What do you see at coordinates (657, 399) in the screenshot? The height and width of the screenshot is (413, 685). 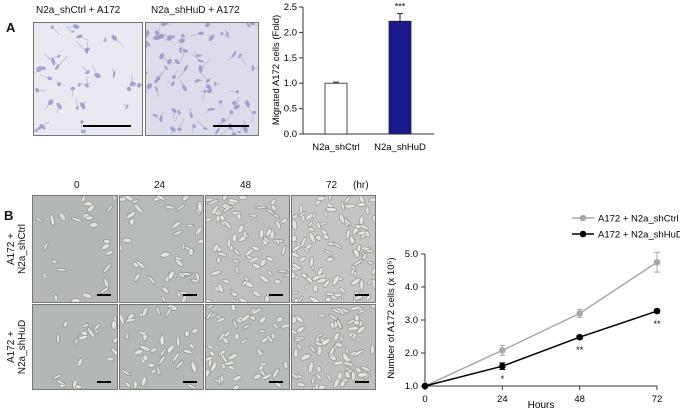 I see `line-x-tick-label: 72` at bounding box center [657, 399].